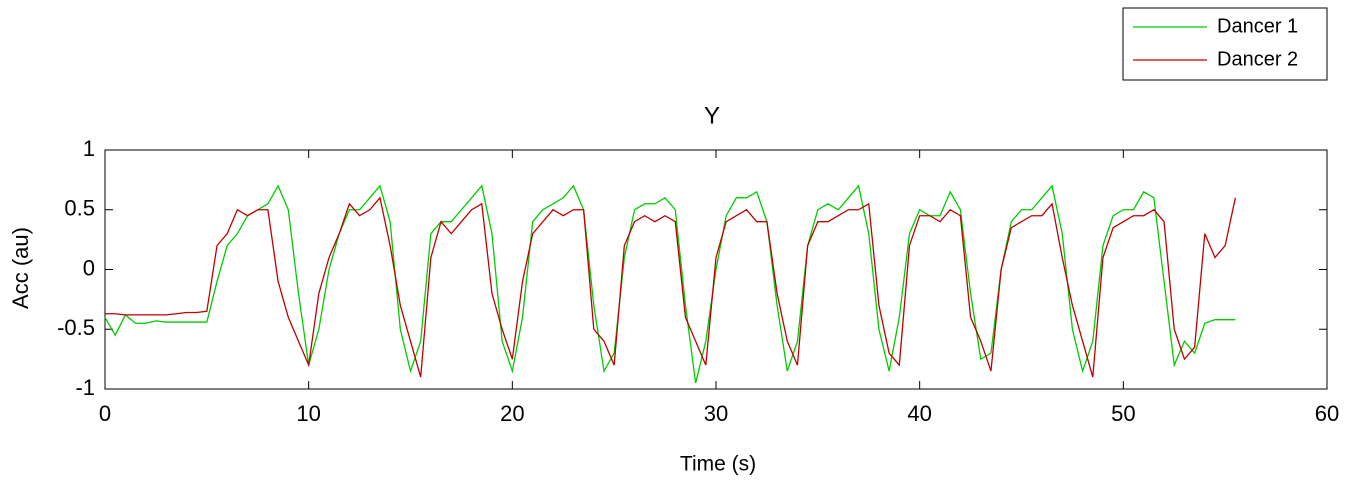 Image resolution: width=1350 pixels, height=490 pixels. I want to click on y-tick-label: 1, so click(89, 148).